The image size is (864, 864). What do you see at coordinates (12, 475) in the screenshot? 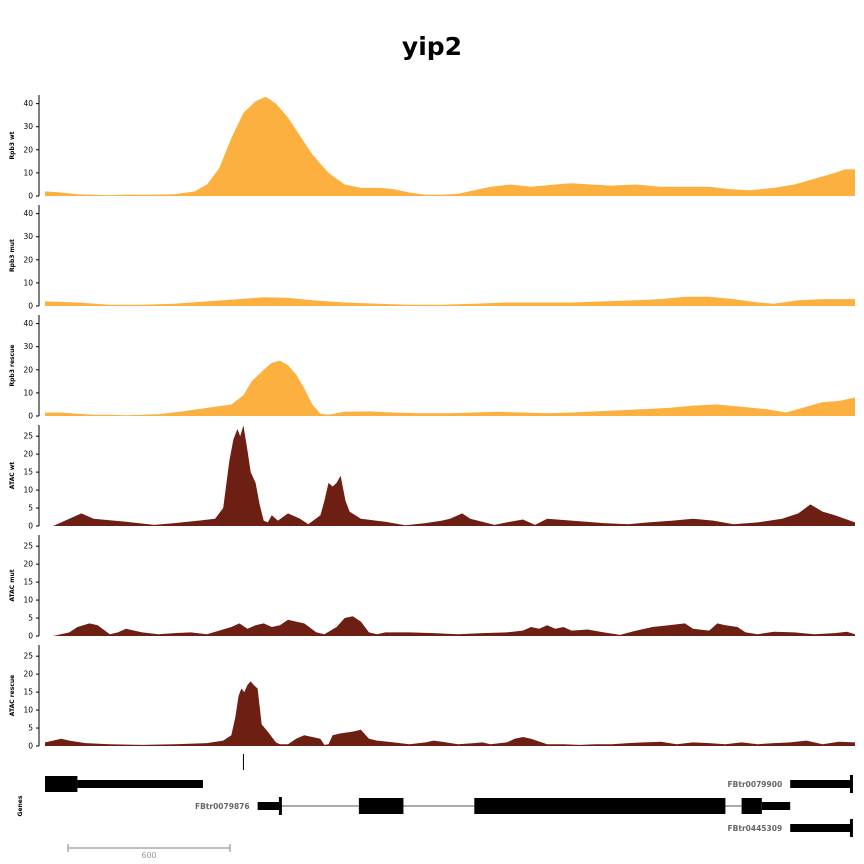
I see `track-label: ATAC wt` at bounding box center [12, 475].